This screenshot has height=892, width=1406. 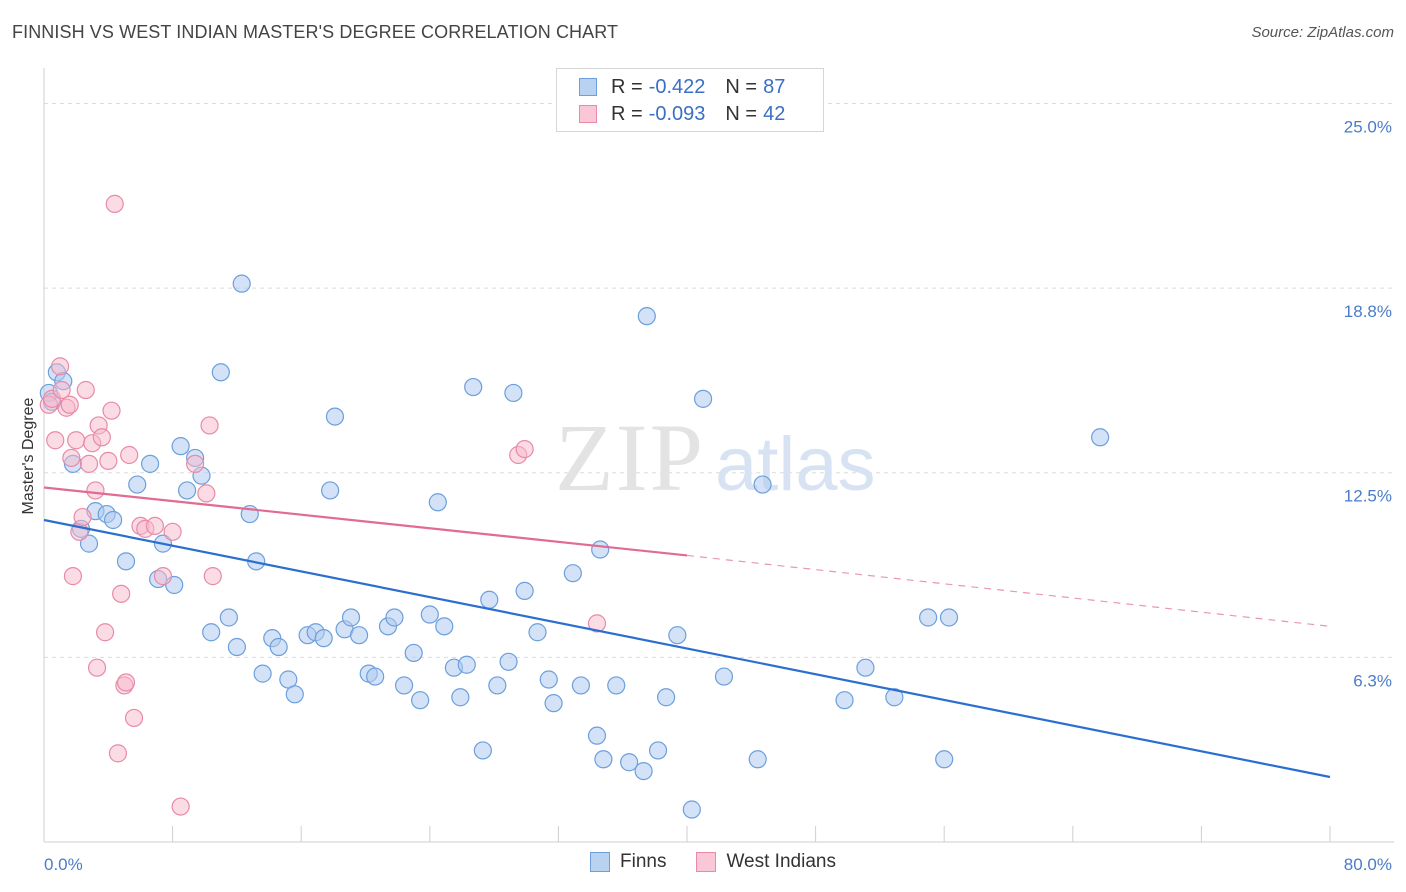 What do you see at coordinates (1008, 590) in the screenshot?
I see `west-indians-trend-extension` at bounding box center [1008, 590].